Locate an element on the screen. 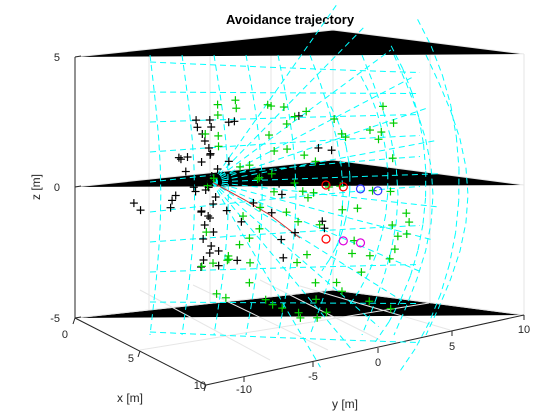 This screenshot has height=420, width=560. circle-marker-red is located at coordinates (326, 239).